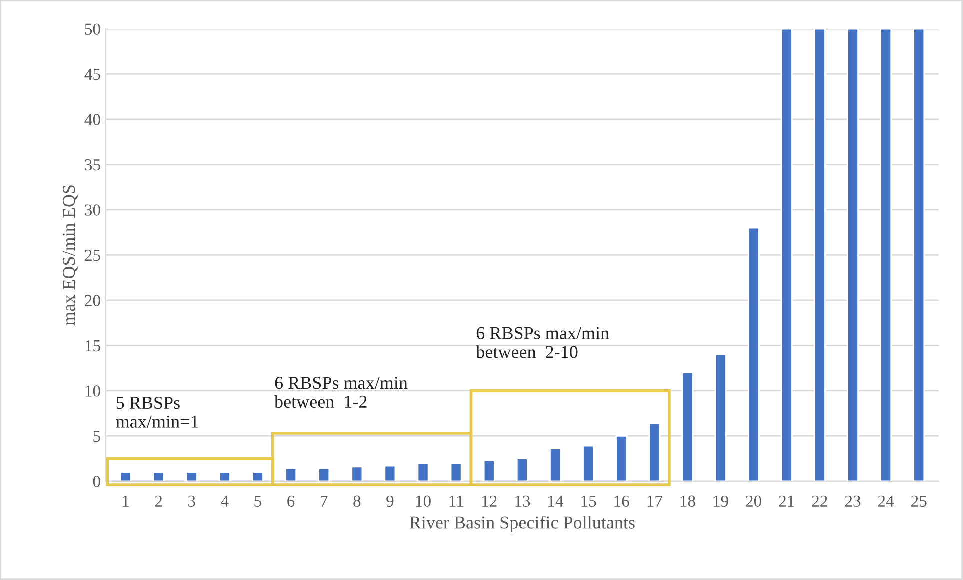 The height and width of the screenshot is (580, 963). Describe the element at coordinates (93, 346) in the screenshot. I see `y-tick-label: 15` at that location.